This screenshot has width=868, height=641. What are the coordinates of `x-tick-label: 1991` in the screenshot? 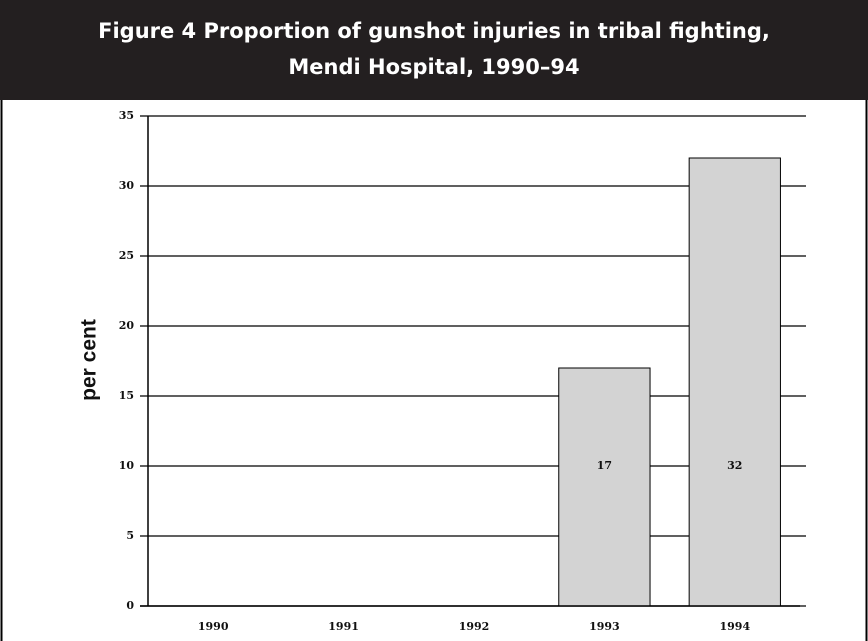 It's located at (343, 626).